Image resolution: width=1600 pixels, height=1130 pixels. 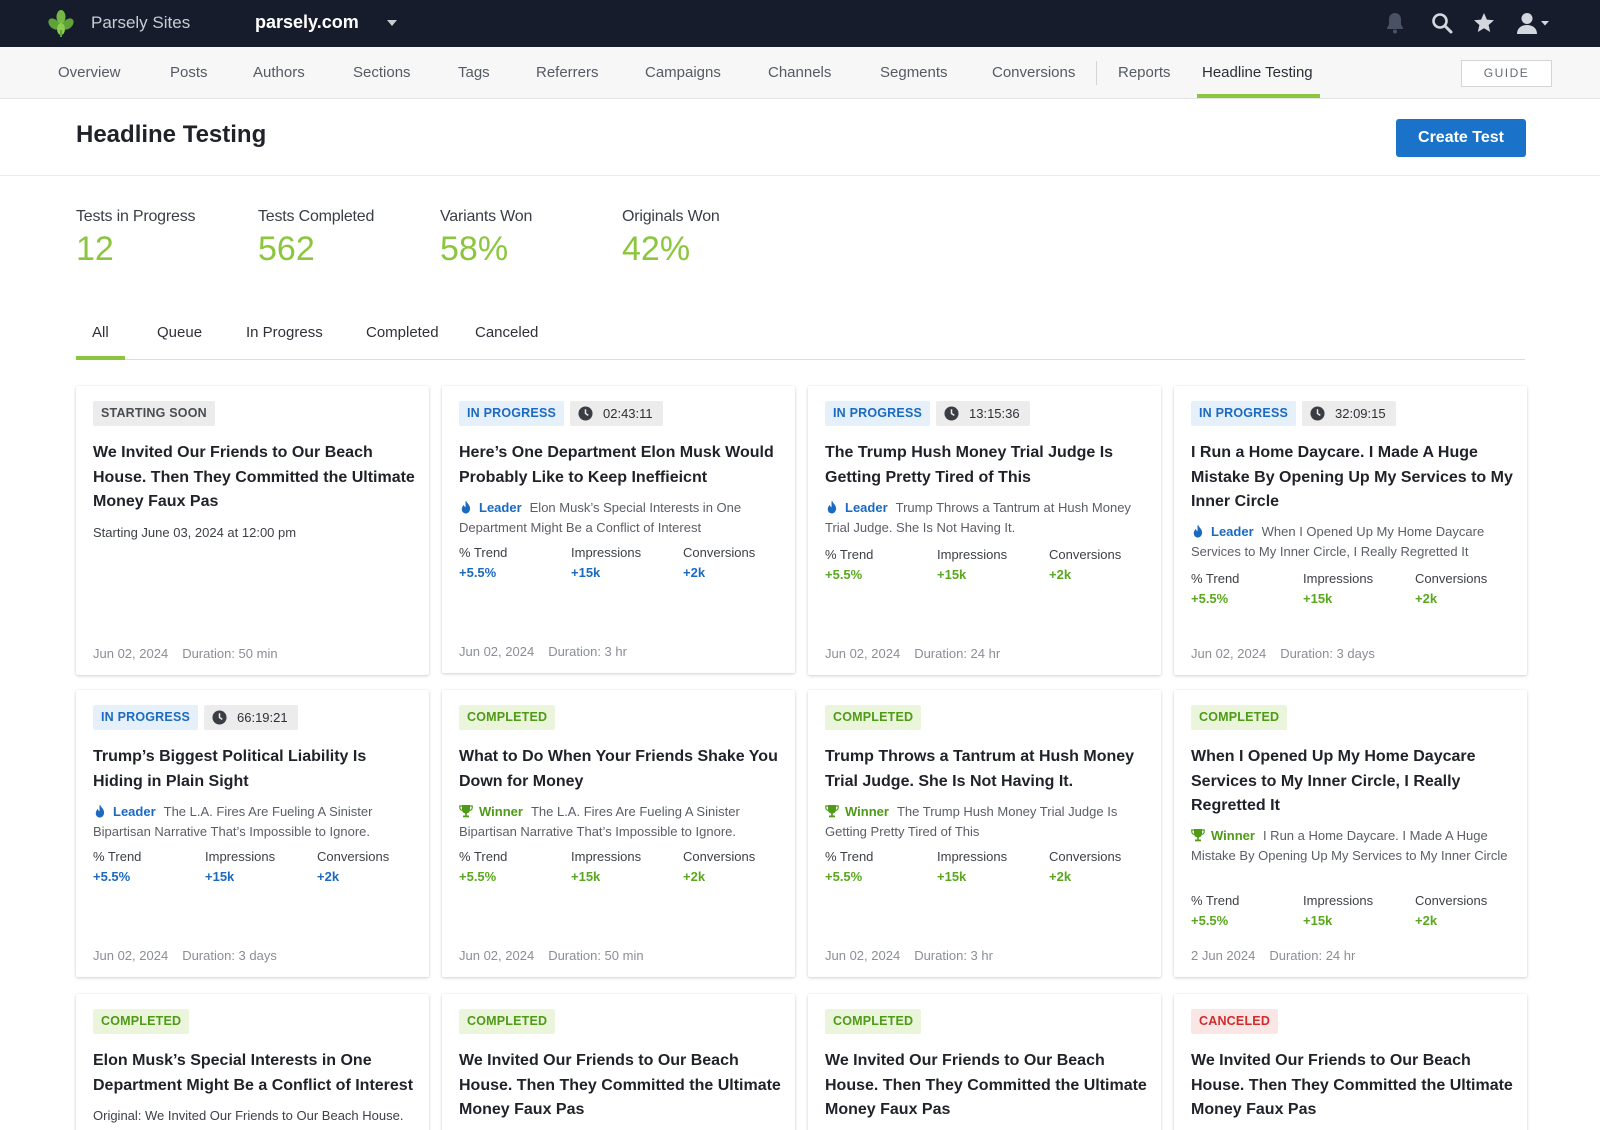 What do you see at coordinates (474, 72) in the screenshot?
I see `nav-tags: Tags` at bounding box center [474, 72].